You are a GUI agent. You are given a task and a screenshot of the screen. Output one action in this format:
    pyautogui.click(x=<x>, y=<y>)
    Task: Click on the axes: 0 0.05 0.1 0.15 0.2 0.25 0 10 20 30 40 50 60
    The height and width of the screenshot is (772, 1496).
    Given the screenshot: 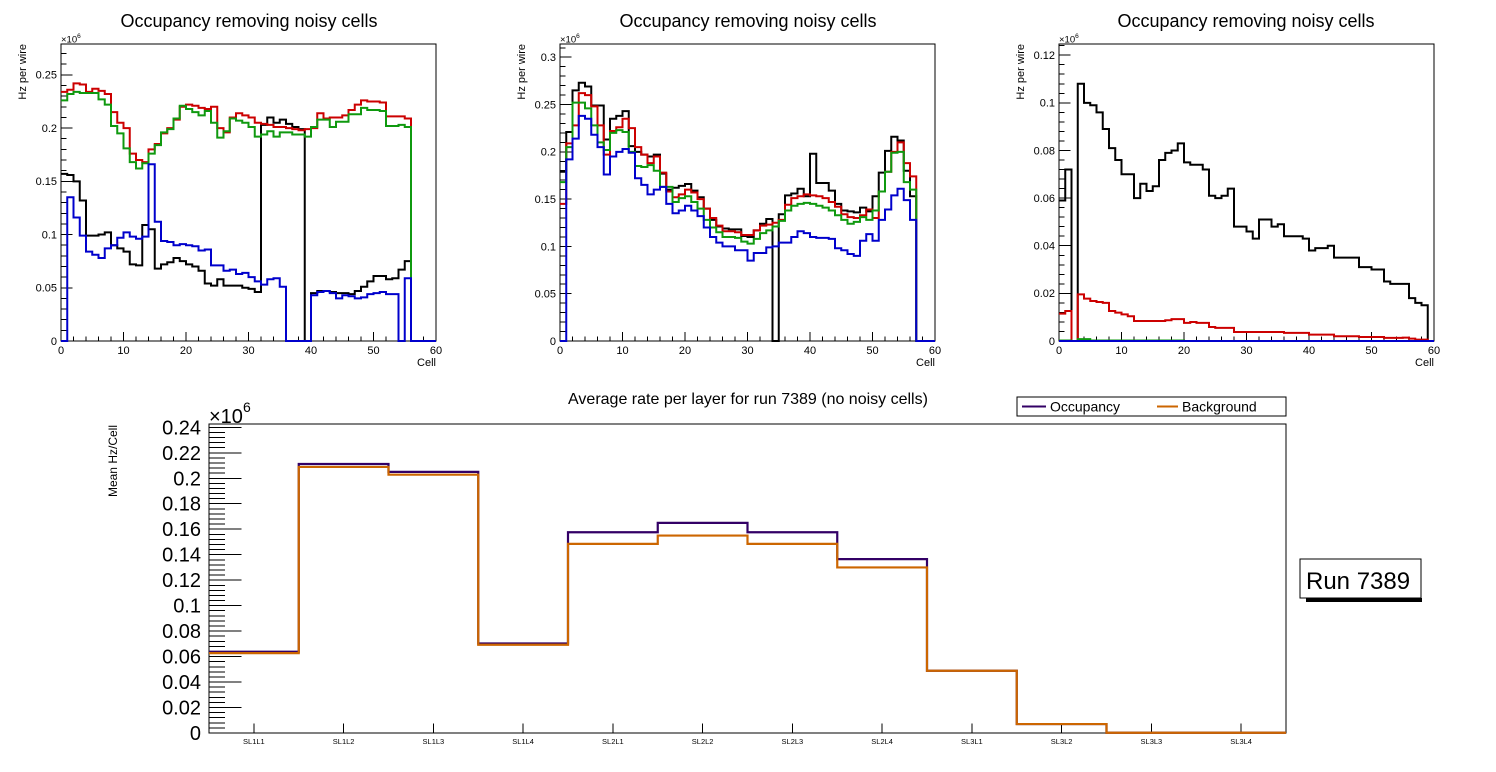 What is the action you would take?
    pyautogui.click(x=239, y=205)
    